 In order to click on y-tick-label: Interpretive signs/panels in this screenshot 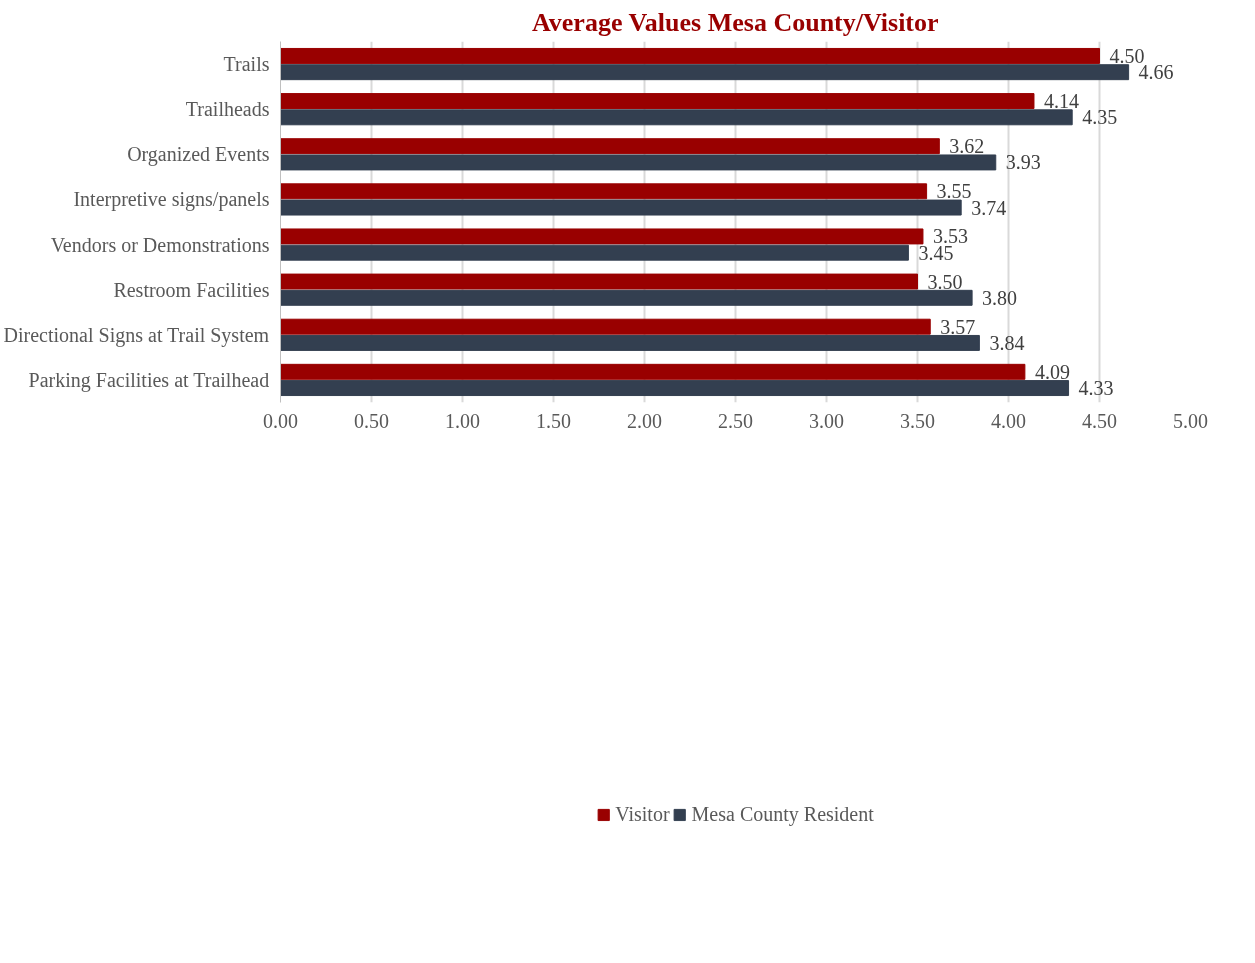, I will do `click(171, 200)`.